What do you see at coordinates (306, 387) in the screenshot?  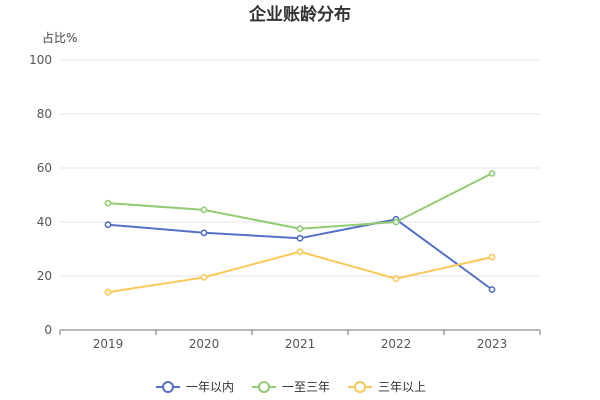 I see `legend-label: 一至三年` at bounding box center [306, 387].